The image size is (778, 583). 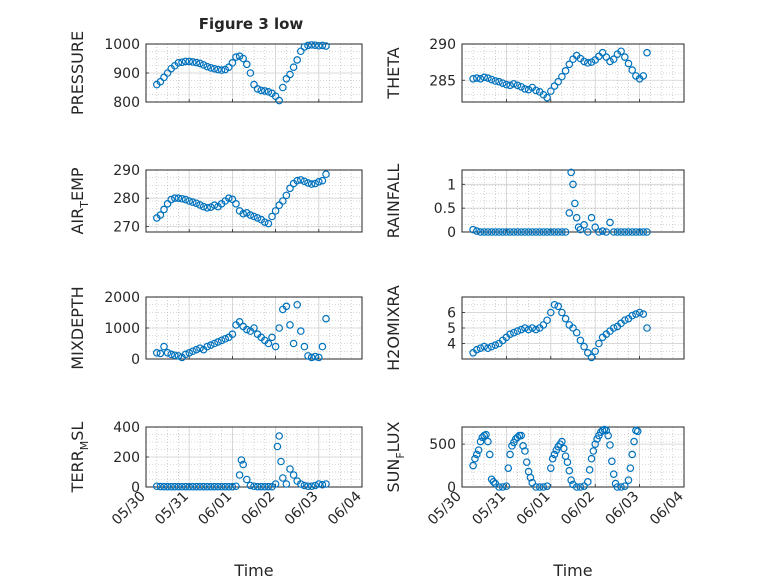 What do you see at coordinates (79, 200) in the screenshot?
I see `y-axis-label: AIRTEMP` at bounding box center [79, 200].